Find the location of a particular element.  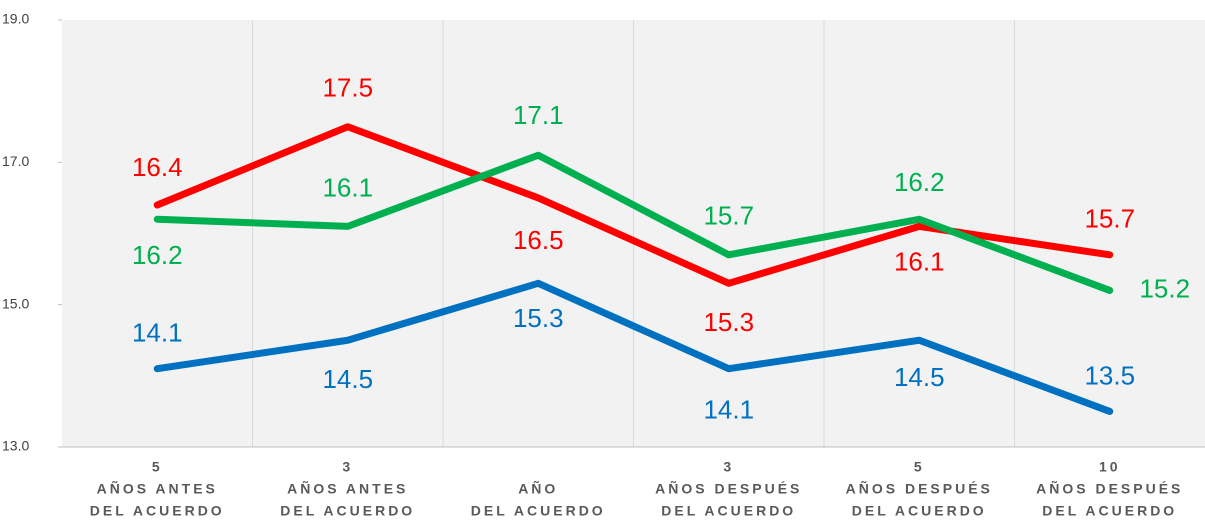

data-label: 17.1 is located at coordinates (538, 115).